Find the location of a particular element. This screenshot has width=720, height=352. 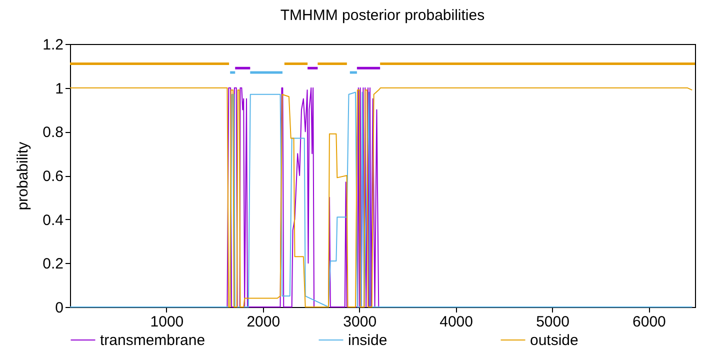

legend-label: outside is located at coordinates (554, 340).